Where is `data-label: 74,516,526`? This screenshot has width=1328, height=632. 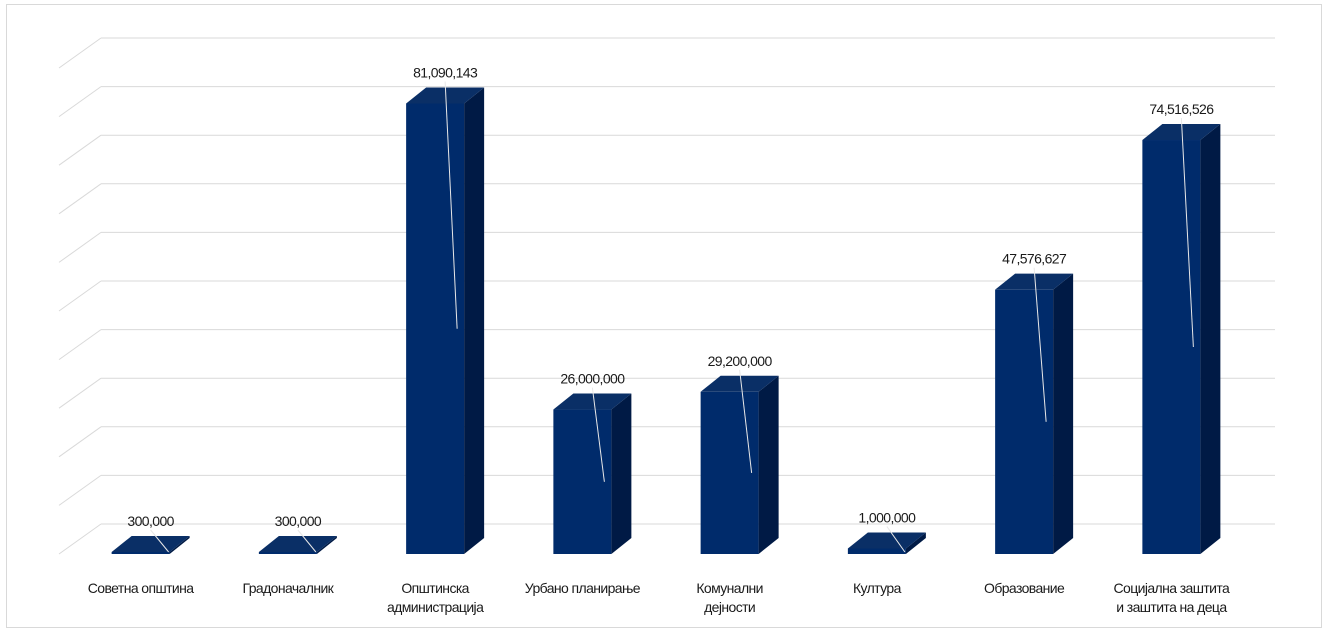 data-label: 74,516,526 is located at coordinates (1181, 109).